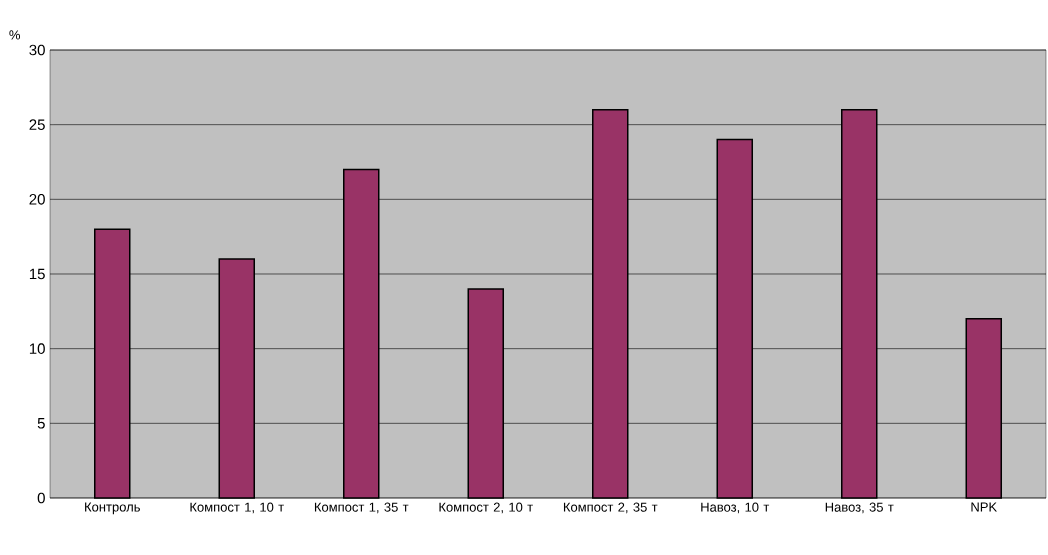 The width and height of the screenshot is (1048, 555). Describe the element at coordinates (41, 423) in the screenshot. I see `y-tick-label: 5` at that location.